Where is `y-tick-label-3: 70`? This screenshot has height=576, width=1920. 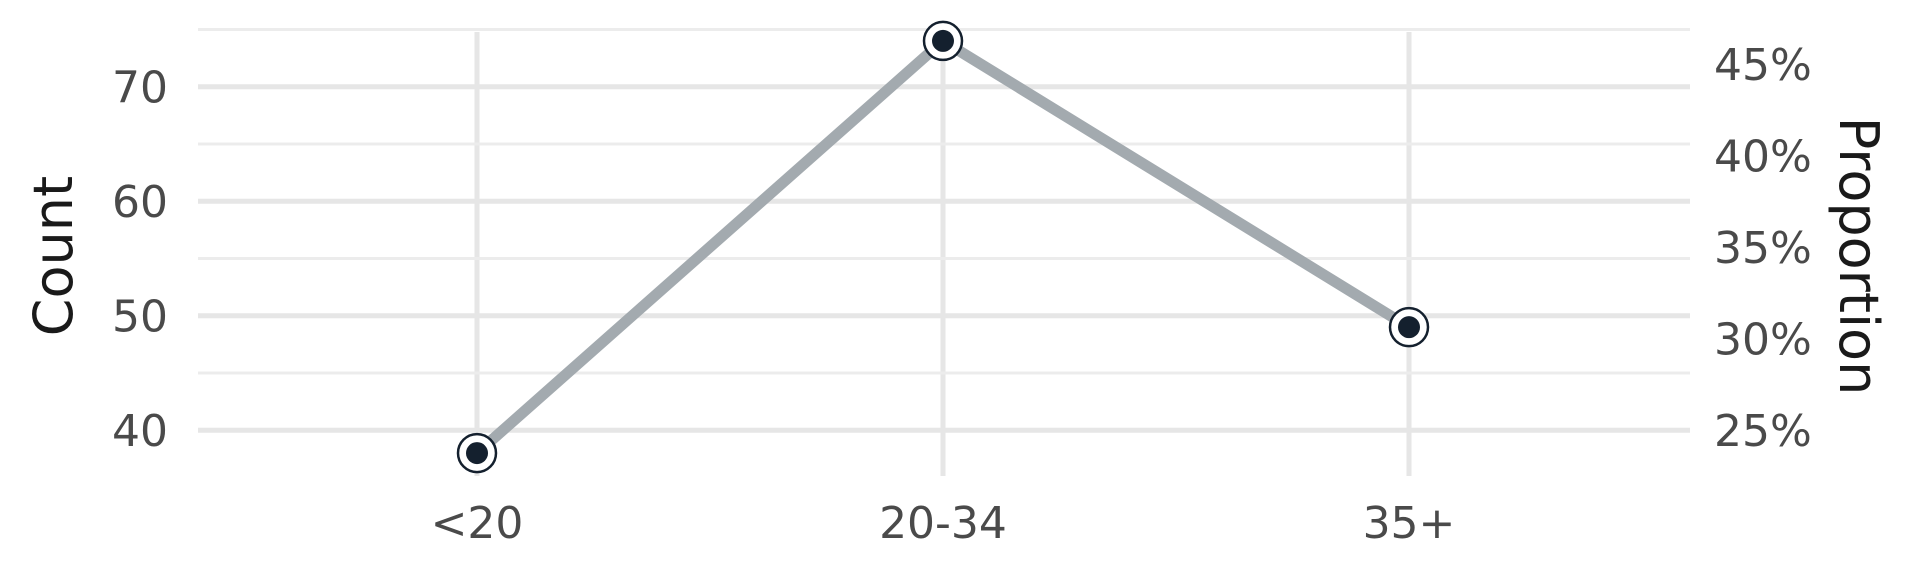
y-tick-label-3: 70 is located at coordinates (140, 88).